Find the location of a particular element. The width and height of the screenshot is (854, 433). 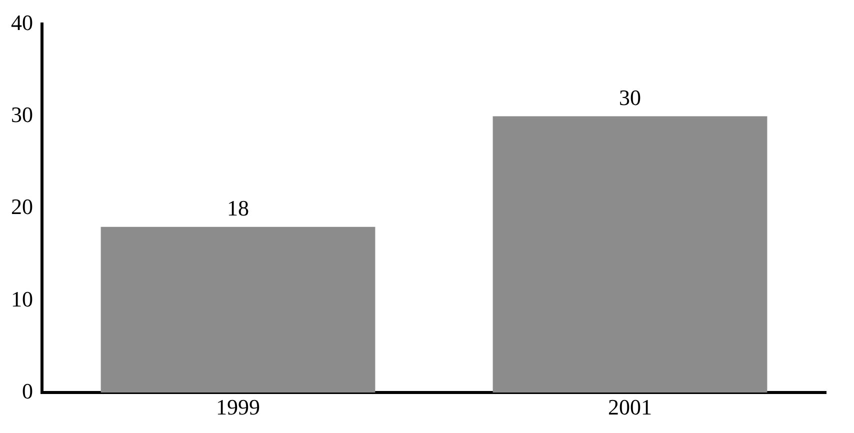

x-tick-label: 1999 is located at coordinates (238, 407).